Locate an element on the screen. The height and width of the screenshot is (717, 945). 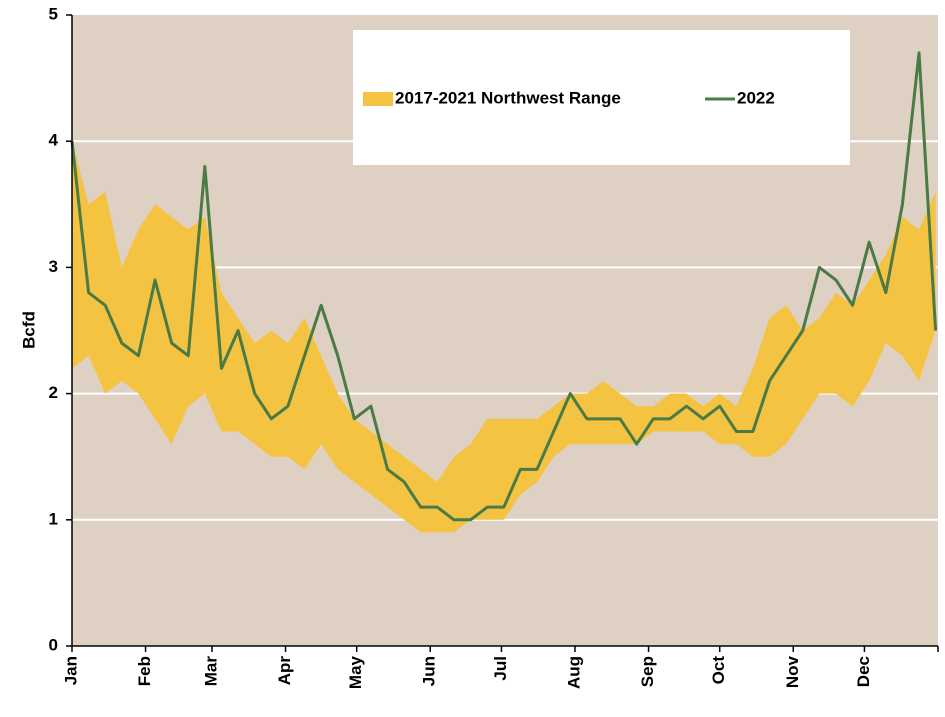
legend-label: 2022 is located at coordinates (756, 97).